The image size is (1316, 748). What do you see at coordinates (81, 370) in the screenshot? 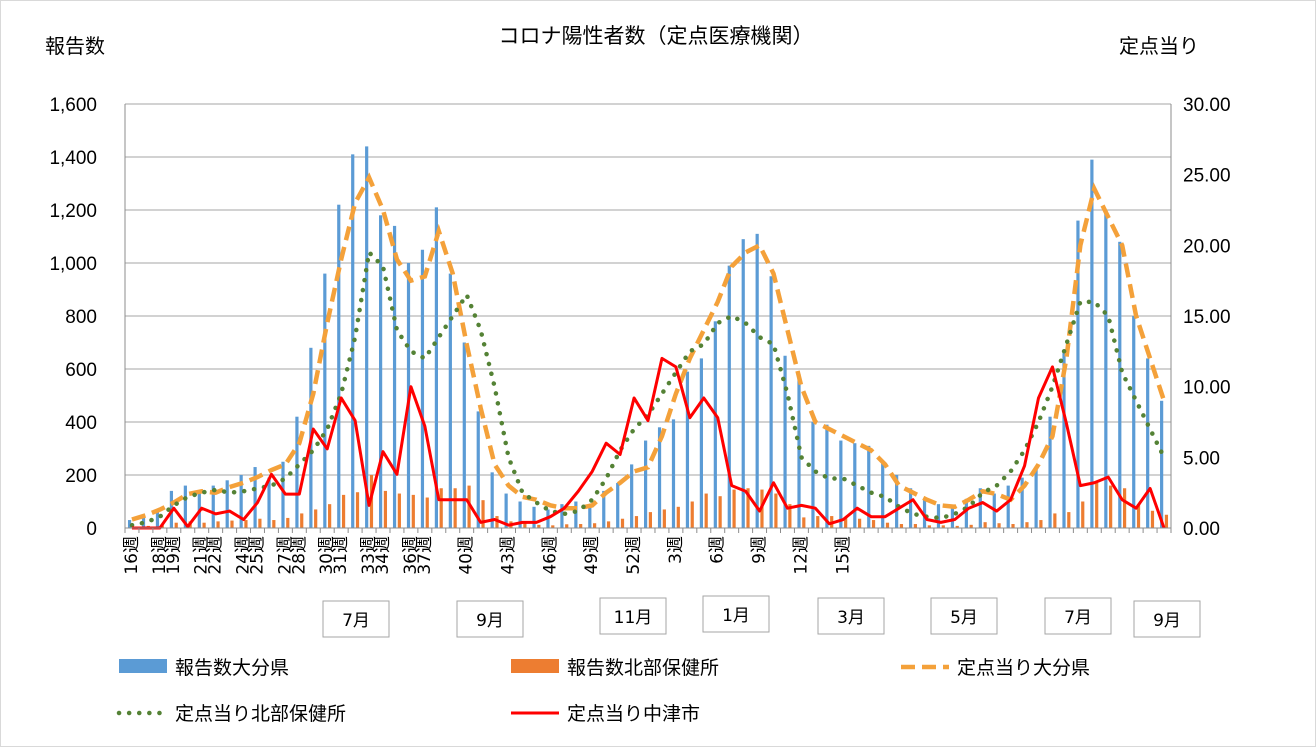
I see `left-tick-label: 600` at bounding box center [81, 370].